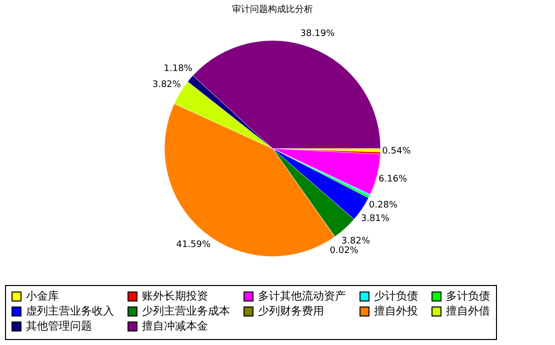  Describe the element at coordinates (375, 219) in the screenshot. I see `data-label: 3.81%` at that location.